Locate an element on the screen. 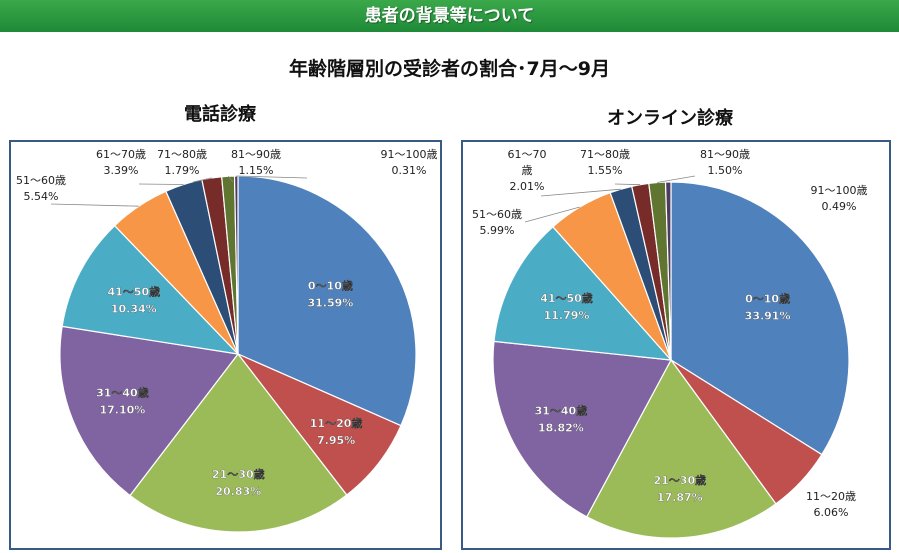 This screenshot has height=553, width=899. slice-value-label: 33.91% is located at coordinates (768, 316).